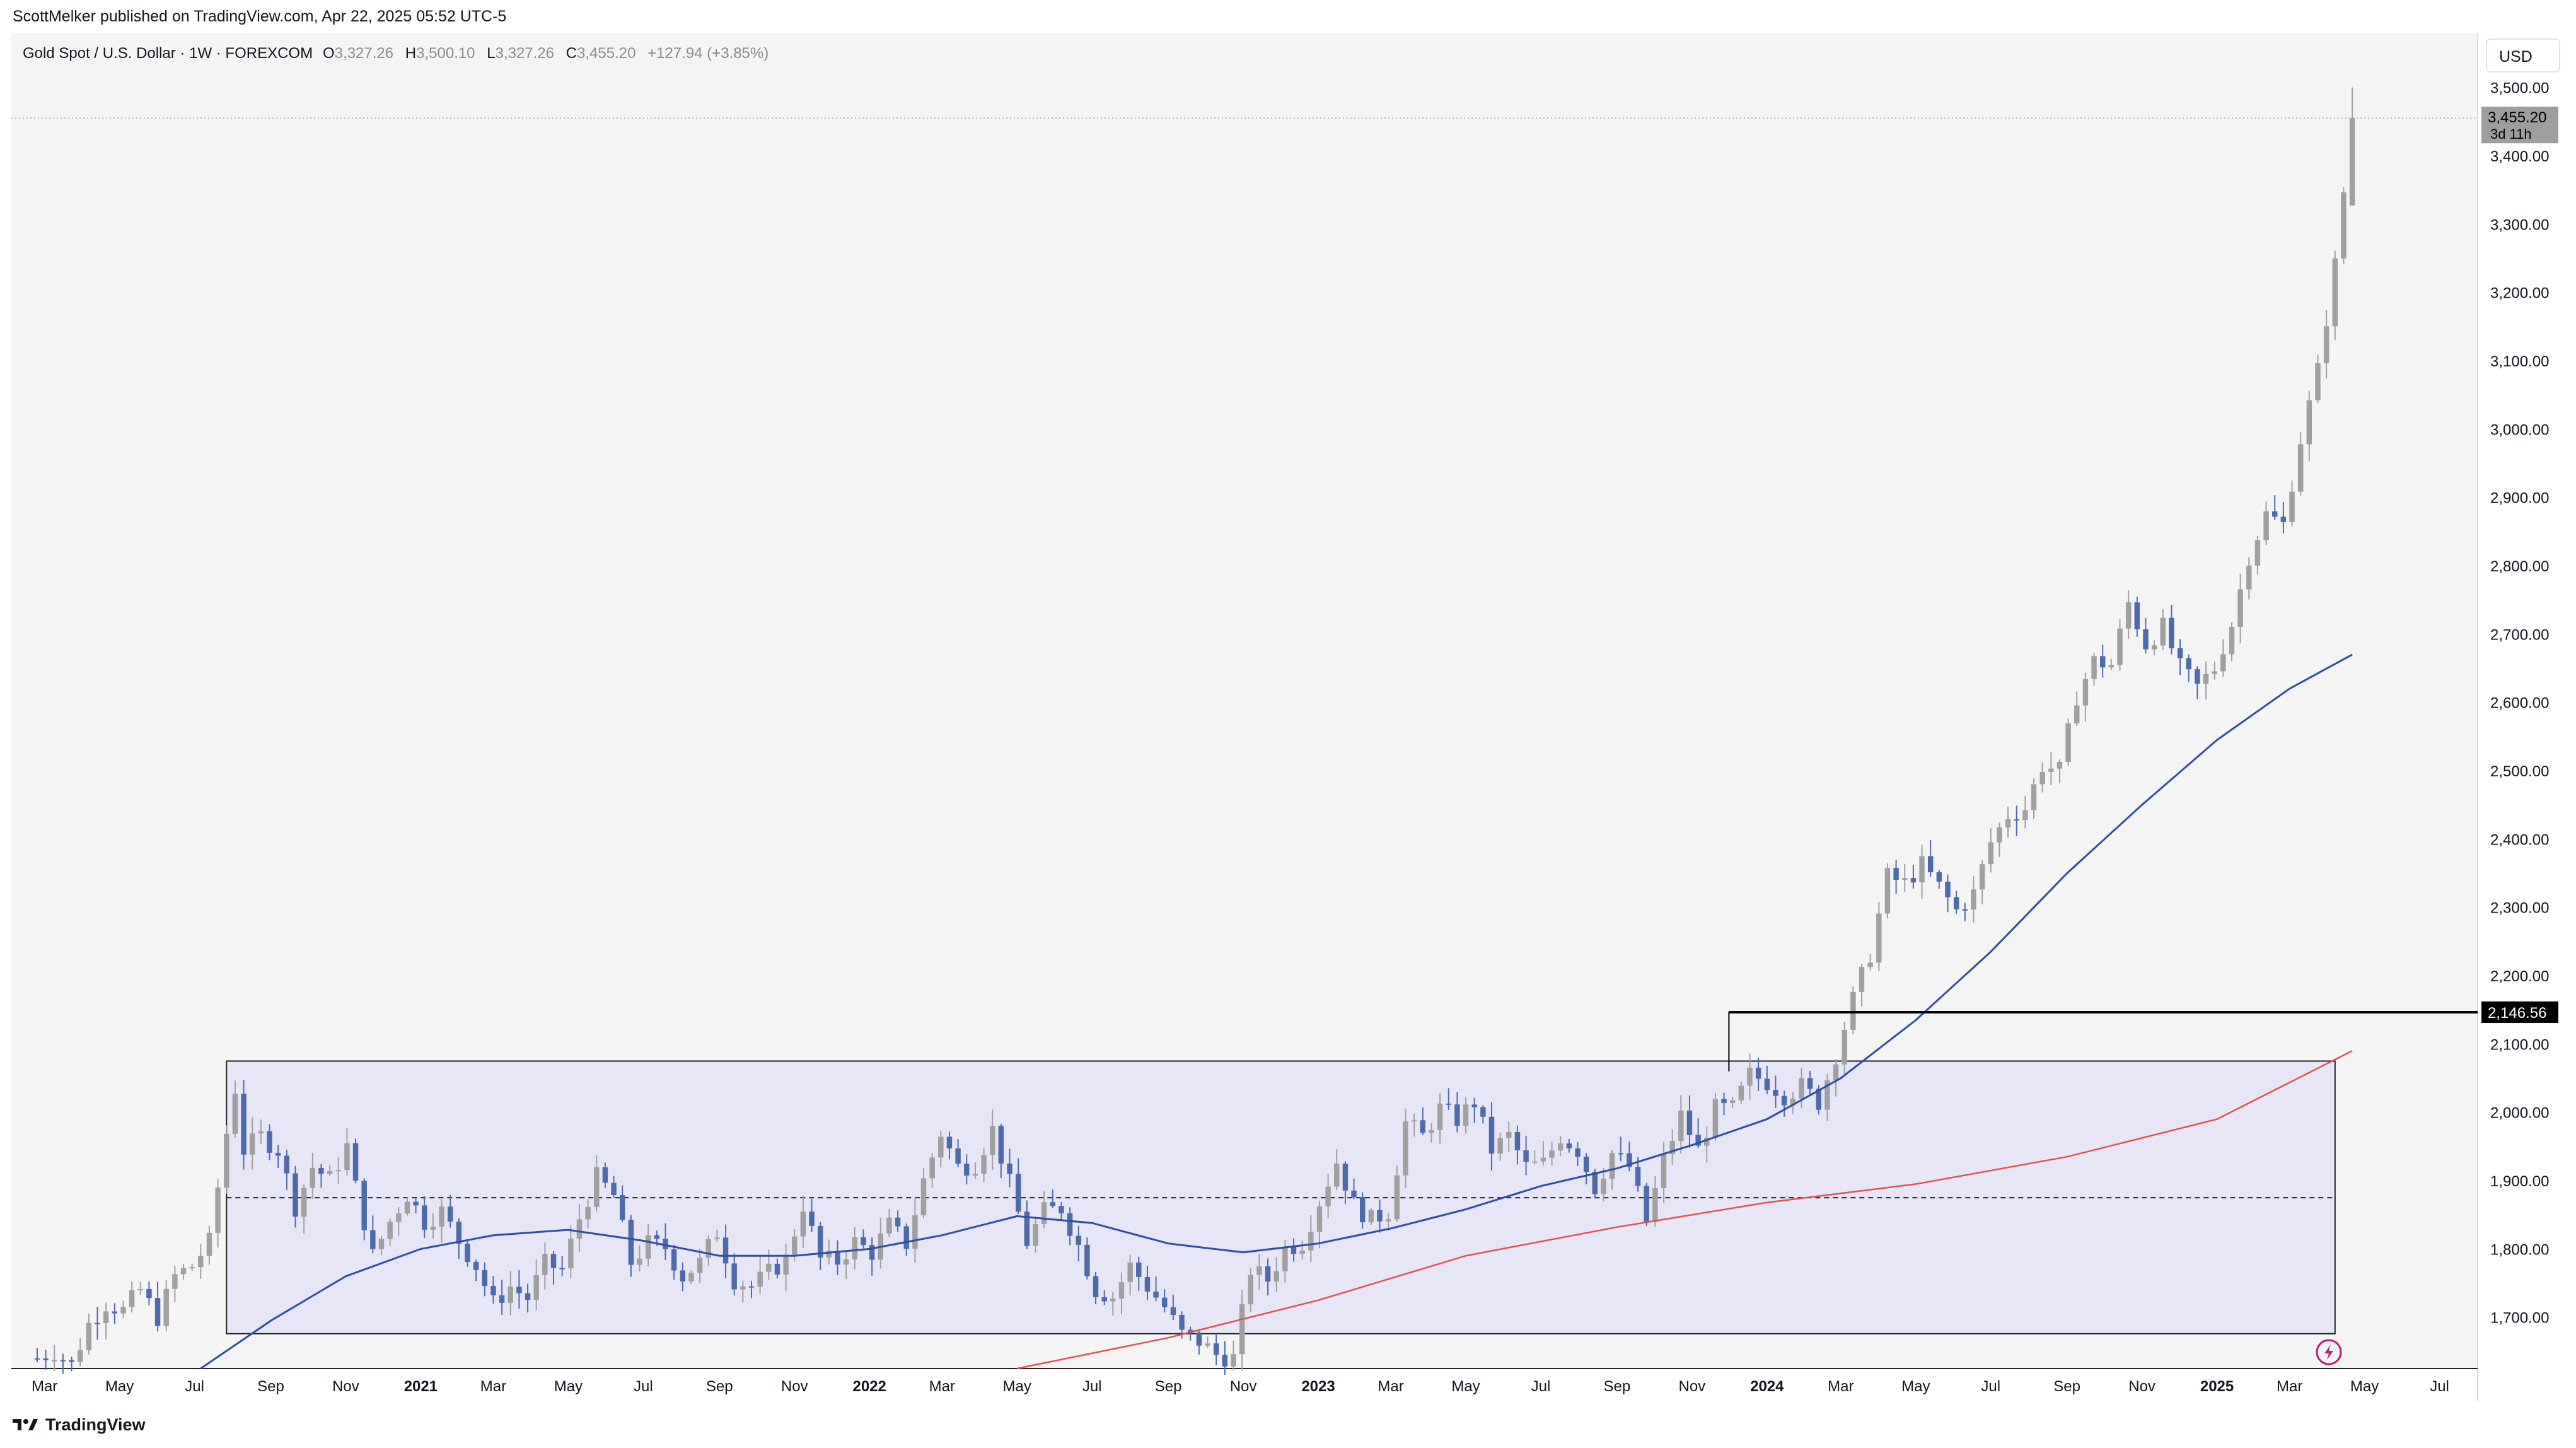 This screenshot has width=2576, height=1448. What do you see at coordinates (2519, 1045) in the screenshot?
I see `price-tick-label: 2,100.00` at bounding box center [2519, 1045].